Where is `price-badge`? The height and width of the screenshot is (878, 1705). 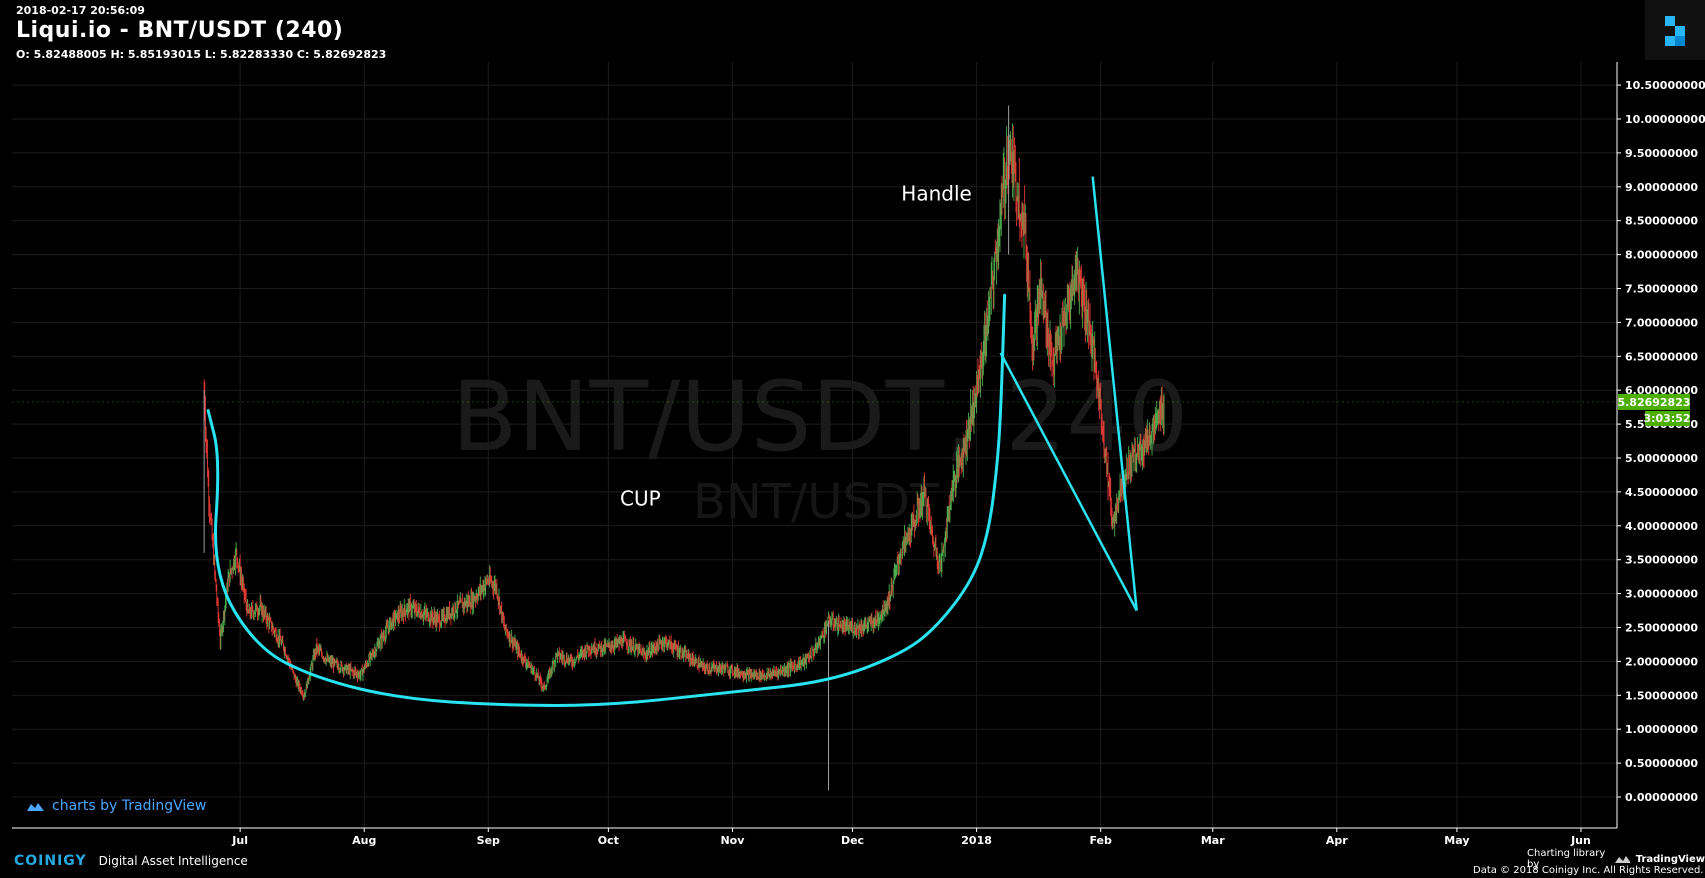 price-badge is located at coordinates (1654, 401).